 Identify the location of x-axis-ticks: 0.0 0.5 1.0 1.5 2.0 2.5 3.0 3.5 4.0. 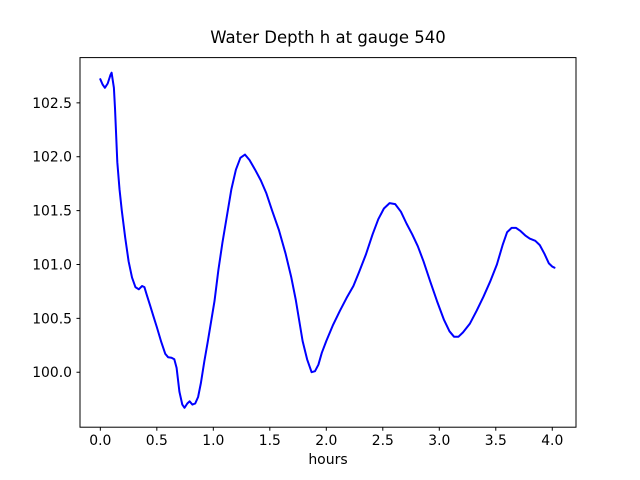
(326, 438).